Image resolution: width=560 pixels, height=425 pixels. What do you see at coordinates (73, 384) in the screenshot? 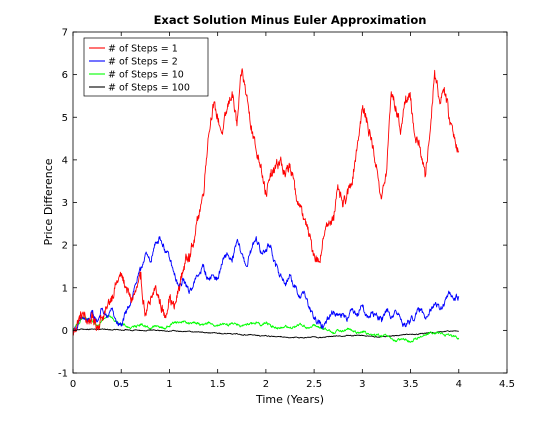
I see `x-tick-label: 0` at bounding box center [73, 384].